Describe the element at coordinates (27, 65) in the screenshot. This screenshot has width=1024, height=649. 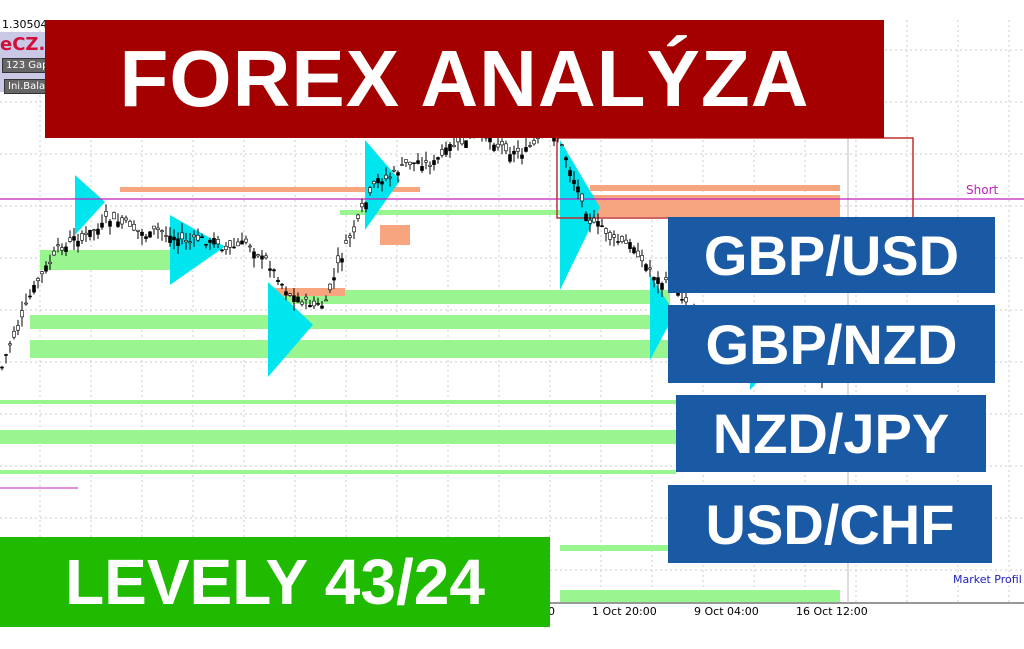
I see `gap-button: 123 Gap` at that location.